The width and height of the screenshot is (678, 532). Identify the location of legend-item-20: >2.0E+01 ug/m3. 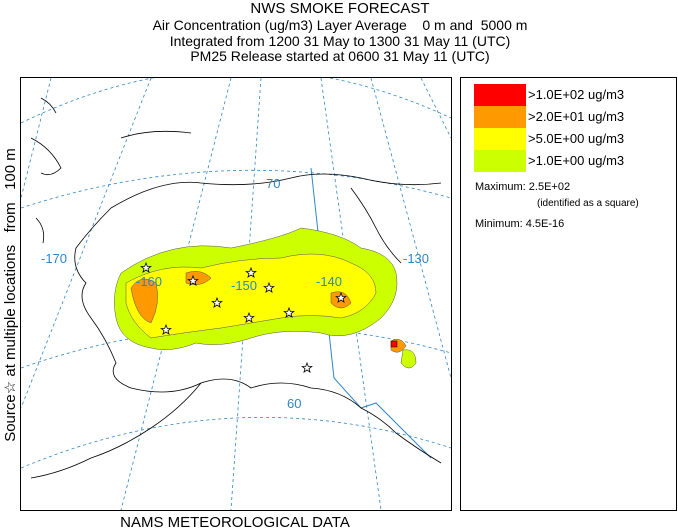
(571, 117).